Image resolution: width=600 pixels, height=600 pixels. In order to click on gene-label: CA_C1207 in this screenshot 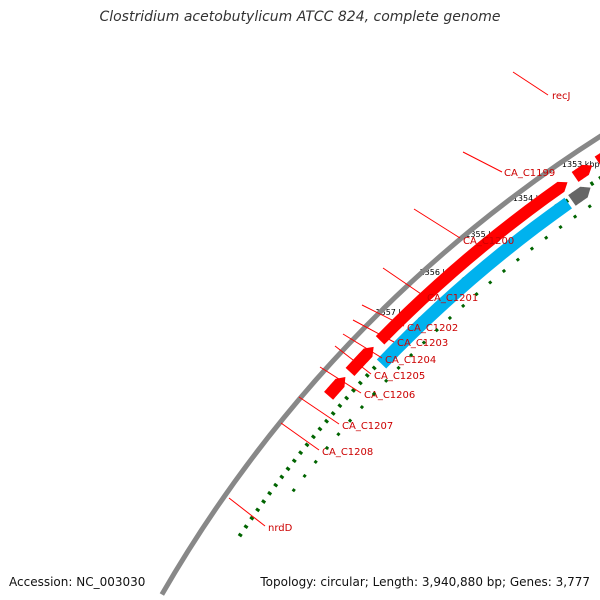, I will do `click(367, 426)`.